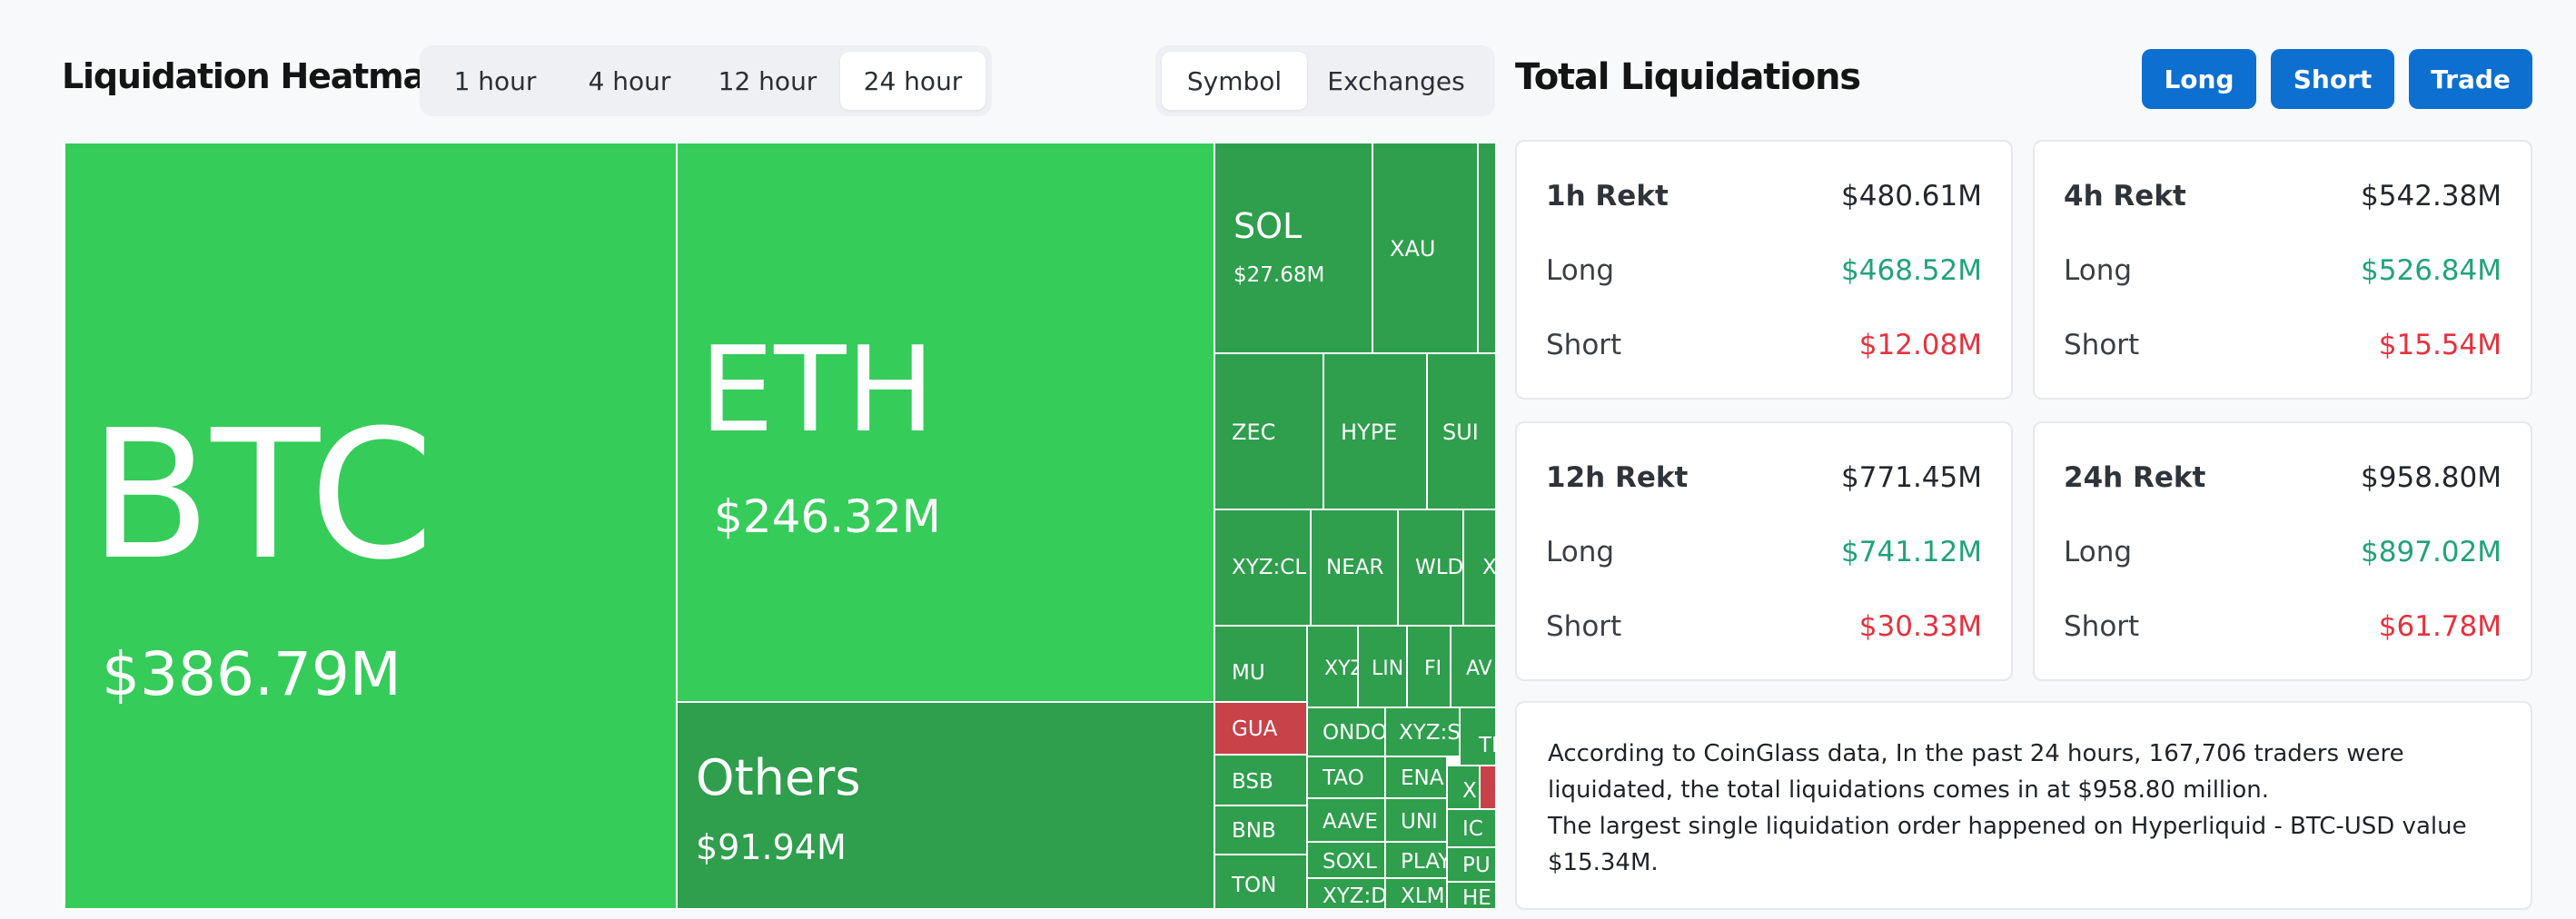 Image resolution: width=2576 pixels, height=919 pixels. What do you see at coordinates (1416, 778) in the screenshot?
I see `treemap-cell-ena: ENA` at bounding box center [1416, 778].